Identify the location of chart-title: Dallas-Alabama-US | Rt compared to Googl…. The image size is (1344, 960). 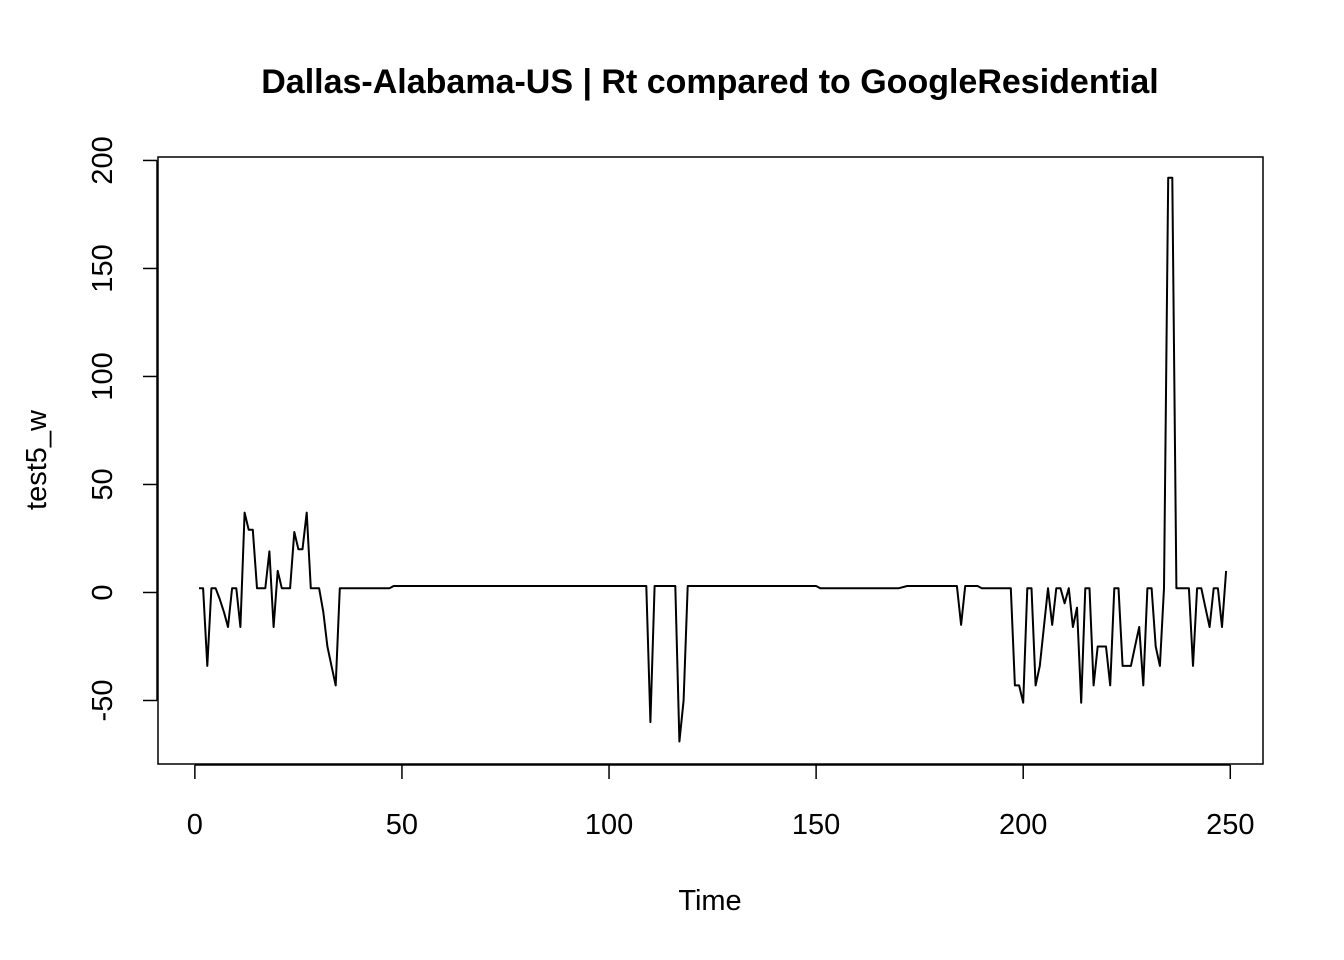
(709, 82).